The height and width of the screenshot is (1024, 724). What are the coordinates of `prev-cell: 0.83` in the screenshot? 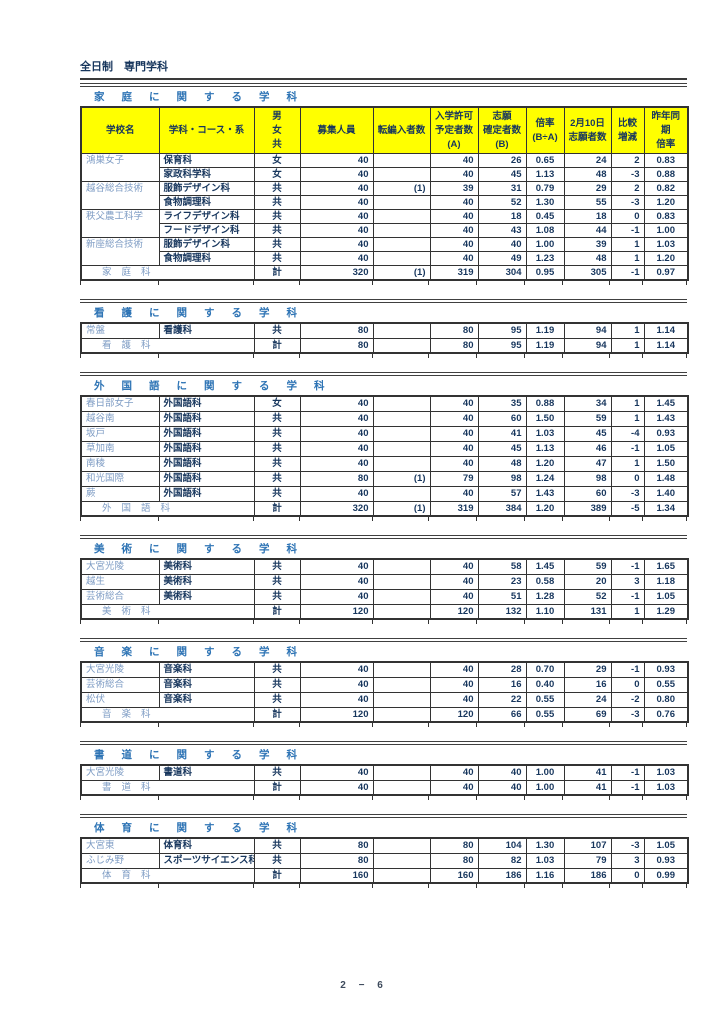 It's located at (666, 161).